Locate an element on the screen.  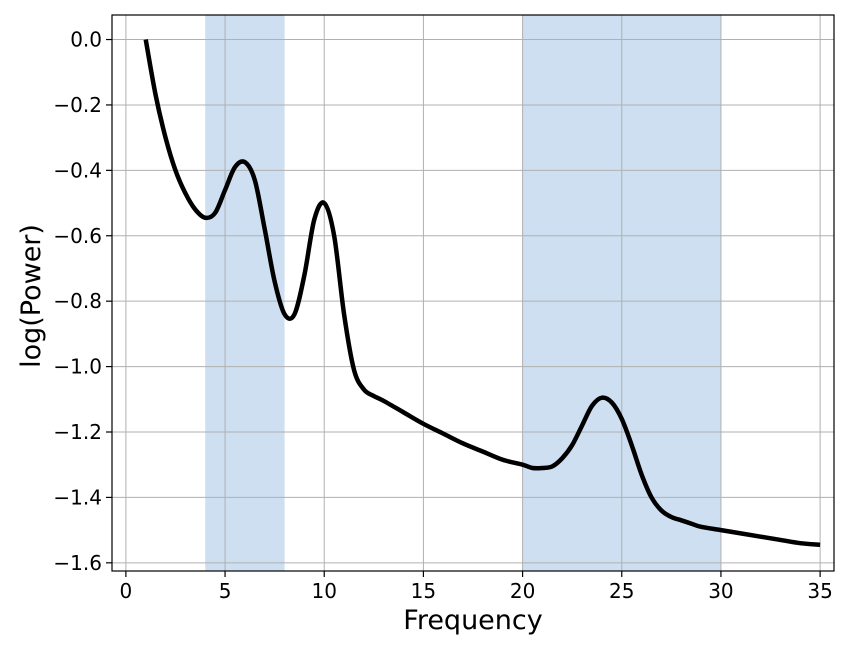
x-tick-label-7: 35 is located at coordinates (819, 591).